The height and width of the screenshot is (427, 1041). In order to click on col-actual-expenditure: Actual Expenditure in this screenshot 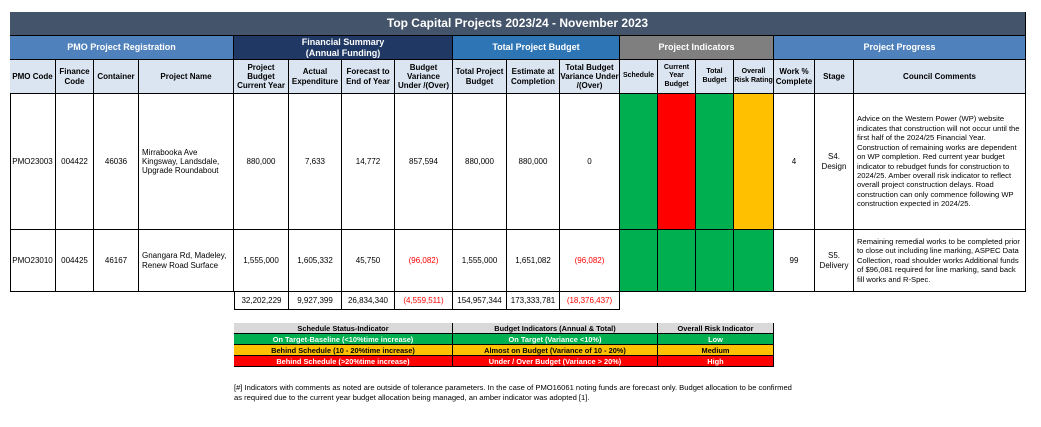, I will do `click(315, 77)`.